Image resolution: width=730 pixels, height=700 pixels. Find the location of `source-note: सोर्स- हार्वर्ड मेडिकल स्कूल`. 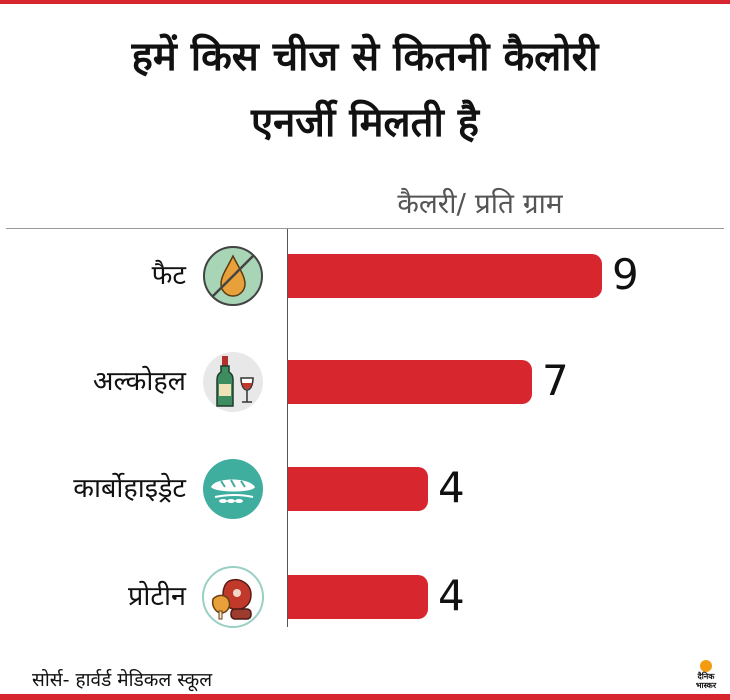

source-note: सोर्स- हार्वर्ड मेडिकल स्कूल is located at coordinates (122, 680).